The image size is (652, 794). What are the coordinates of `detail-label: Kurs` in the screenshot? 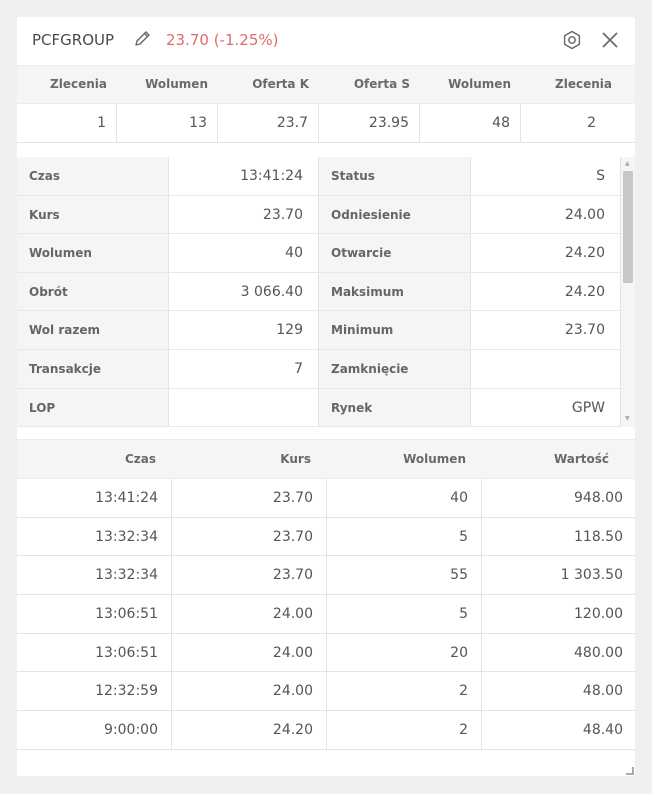 It's located at (92, 214).